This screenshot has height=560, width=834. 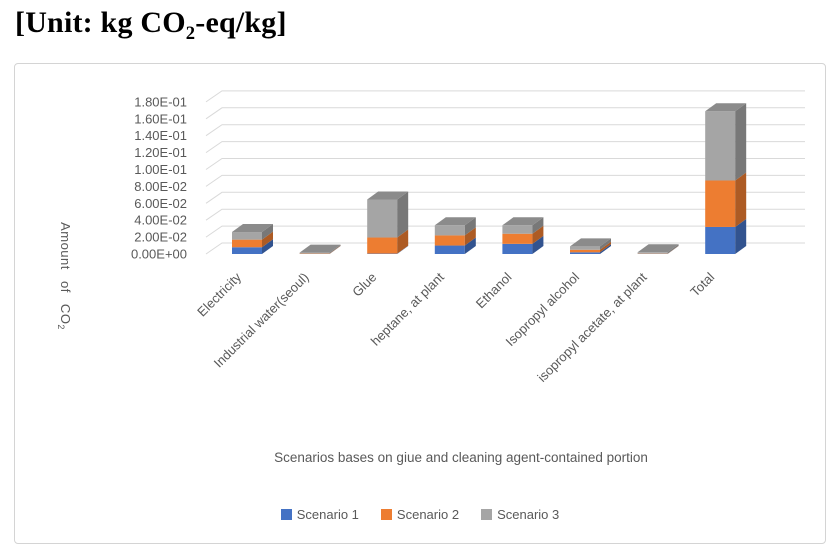 What do you see at coordinates (160, 135) in the screenshot?
I see `y-tick-label: 1.40E-01` at bounding box center [160, 135].